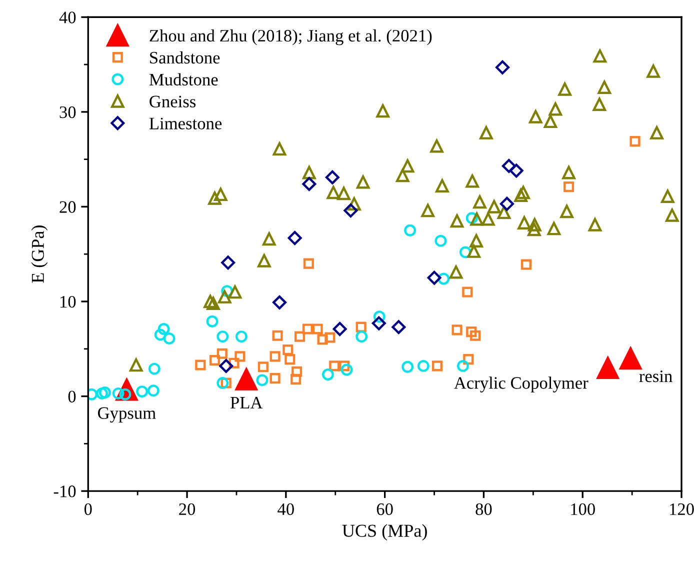 This screenshot has height=571, width=694. What do you see at coordinates (173, 102) in the screenshot?
I see `legend-label: Gneiss` at bounding box center [173, 102].